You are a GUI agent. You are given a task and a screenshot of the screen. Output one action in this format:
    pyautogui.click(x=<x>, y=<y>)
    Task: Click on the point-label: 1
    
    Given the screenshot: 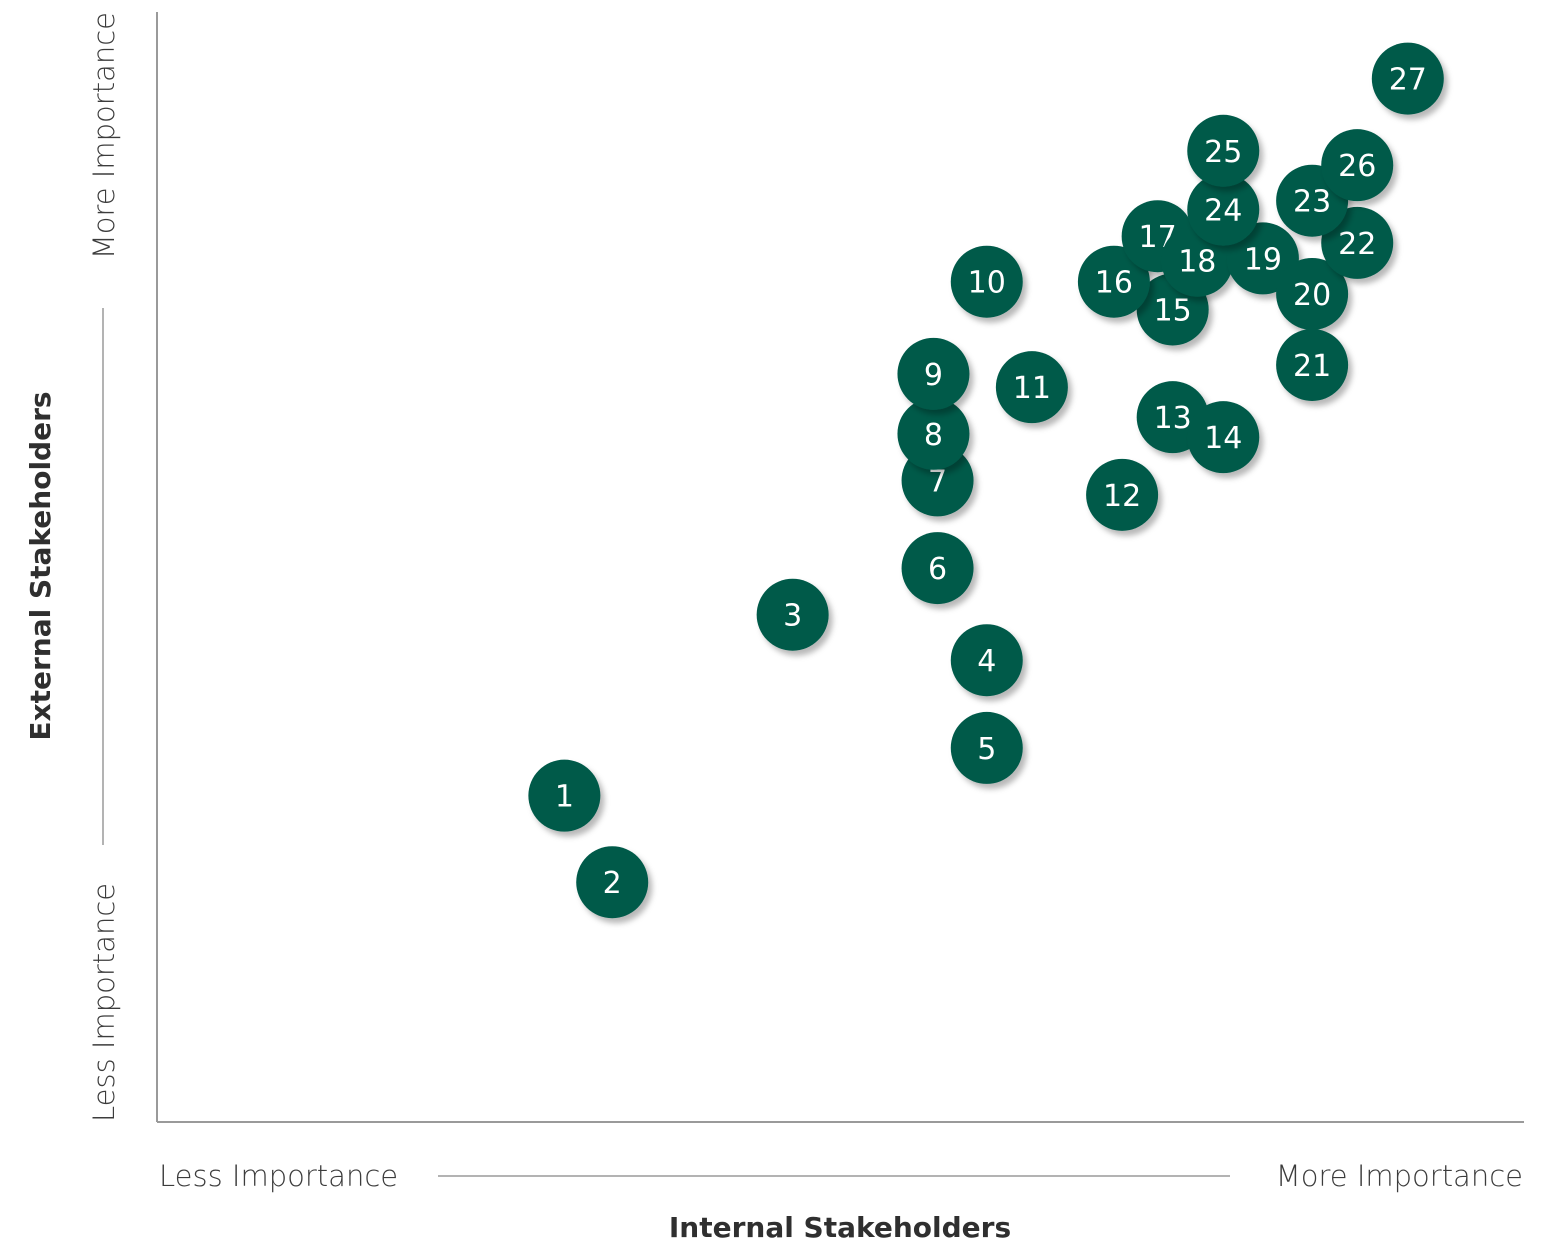 What is the action you would take?
    pyautogui.click(x=564, y=797)
    